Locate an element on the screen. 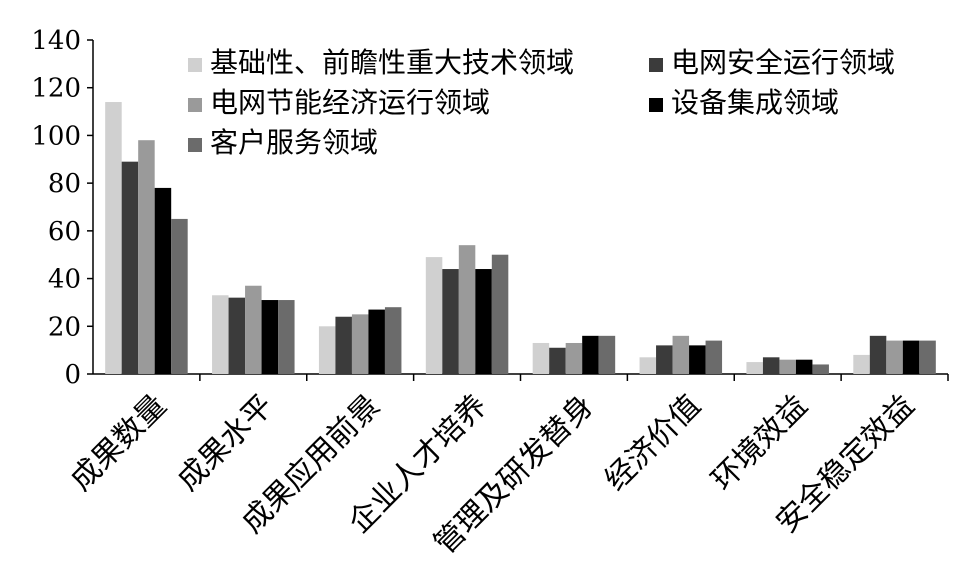 The width and height of the screenshot is (976, 576). y-tick-label: 100 is located at coordinates (56, 136).